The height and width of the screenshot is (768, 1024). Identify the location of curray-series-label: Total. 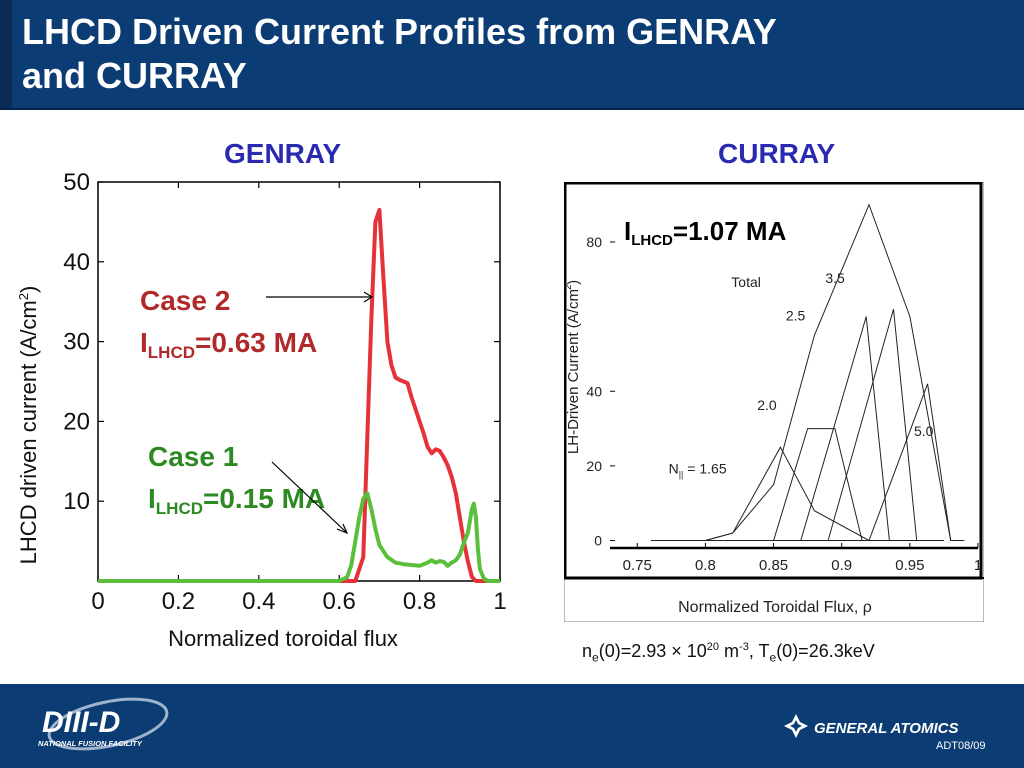
(746, 282).